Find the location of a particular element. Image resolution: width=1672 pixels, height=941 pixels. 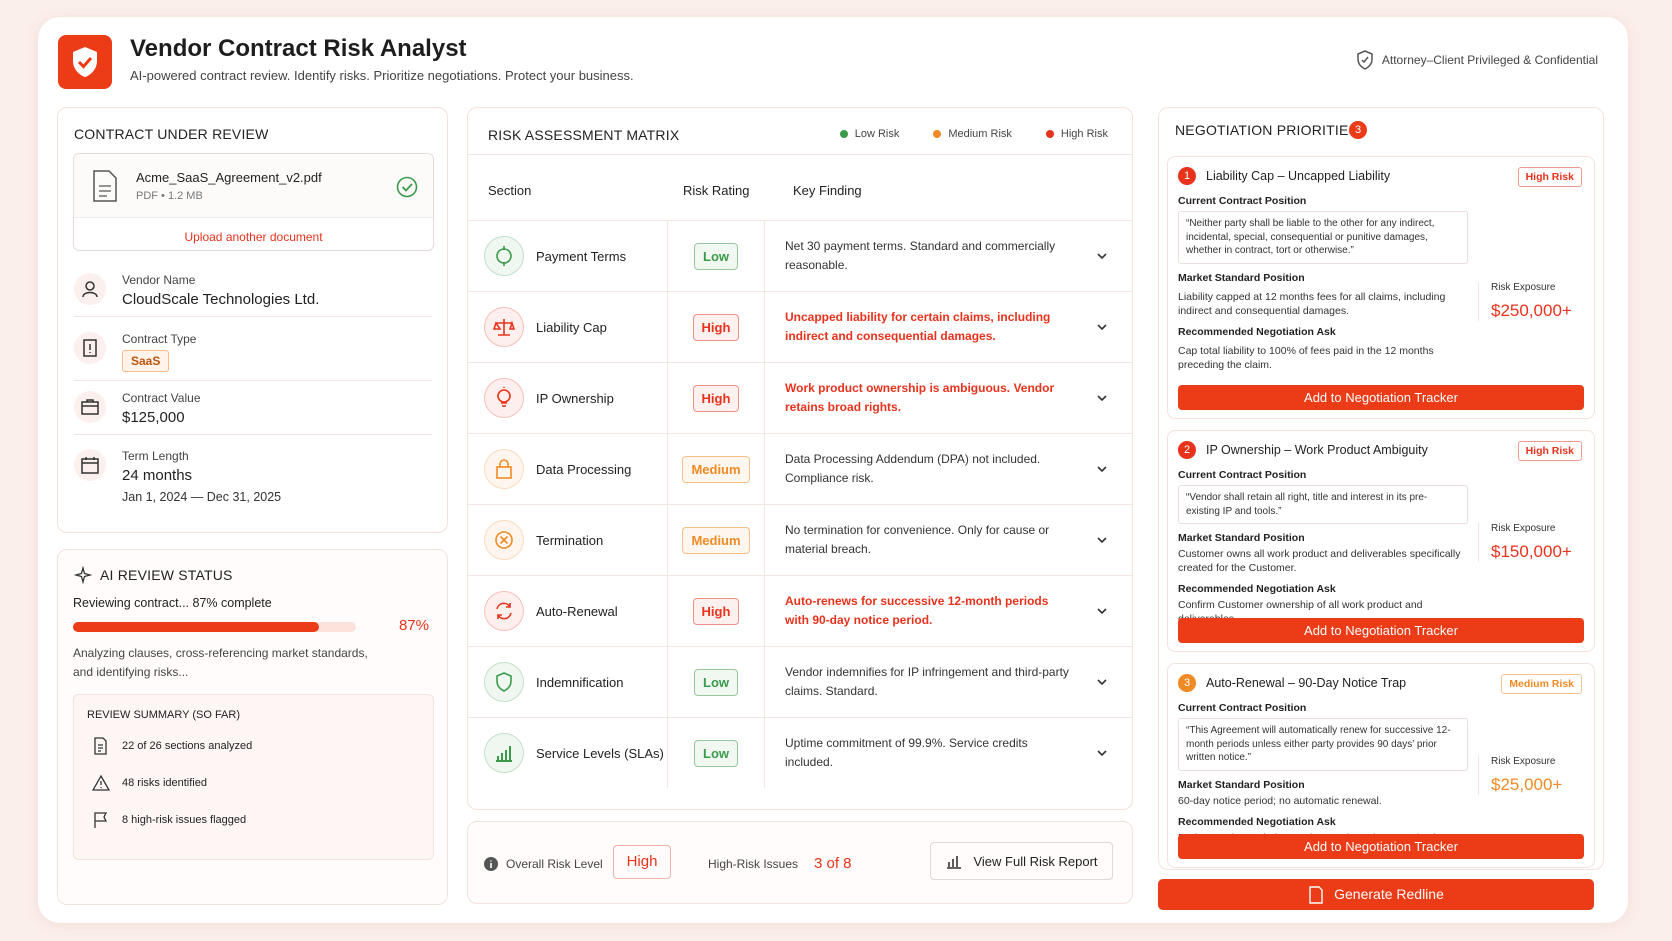

exposure-value: $250,000+ is located at coordinates (1531, 310).